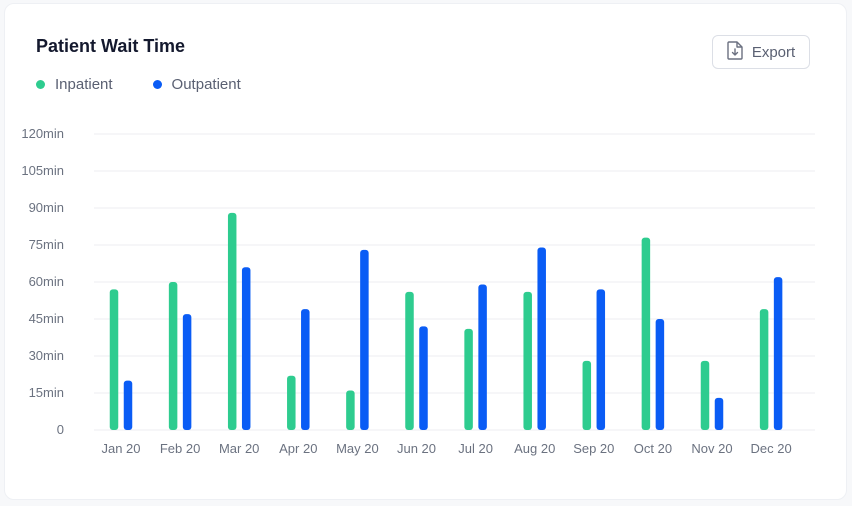 The image size is (852, 506). What do you see at coordinates (416, 448) in the screenshot?
I see `x-tick-label: Jun 20` at bounding box center [416, 448].